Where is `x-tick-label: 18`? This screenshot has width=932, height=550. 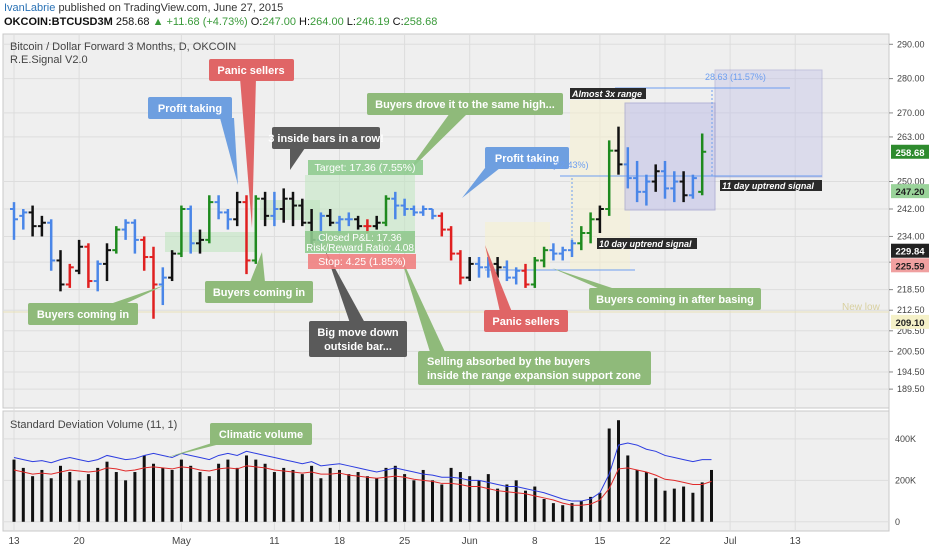
x-tick-label: 18 is located at coordinates (340, 541).